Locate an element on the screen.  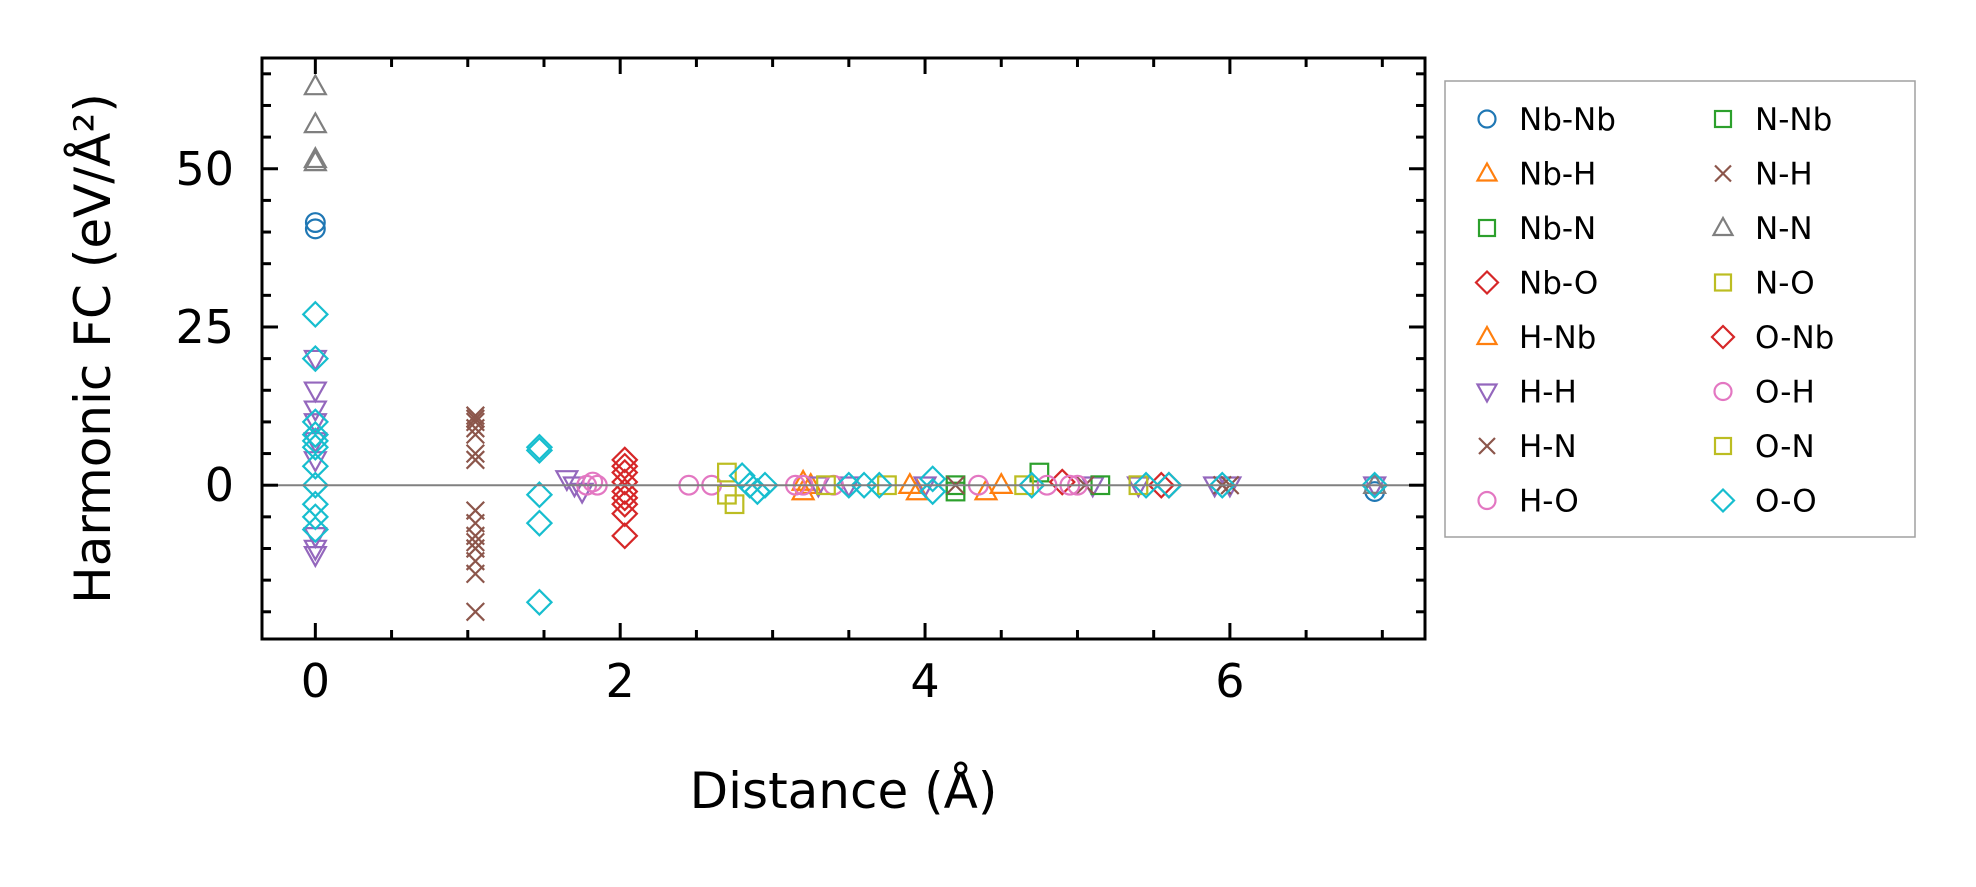
legend-label: O-Nb is located at coordinates (1794, 338).